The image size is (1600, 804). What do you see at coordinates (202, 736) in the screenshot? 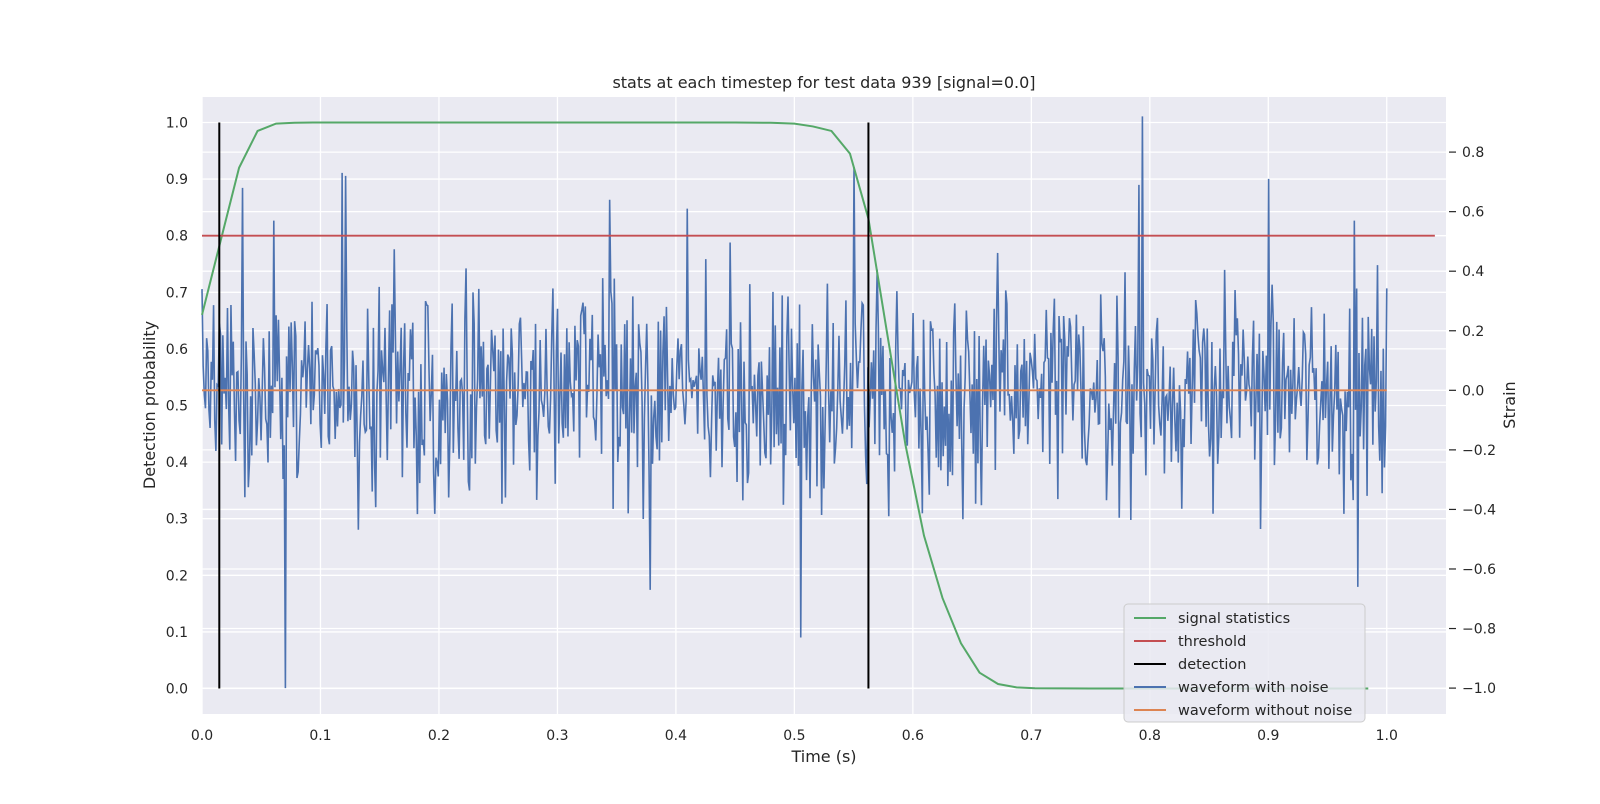
I see `x-tick-label: 0.0` at bounding box center [202, 736].